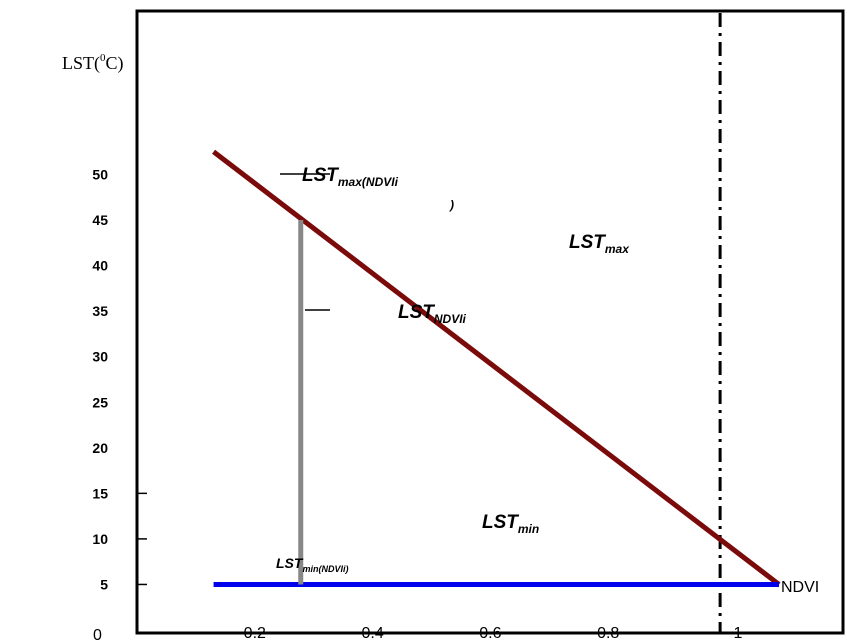  I want to click on label-lst-ndvi: LSTNDVIi, so click(432, 314).